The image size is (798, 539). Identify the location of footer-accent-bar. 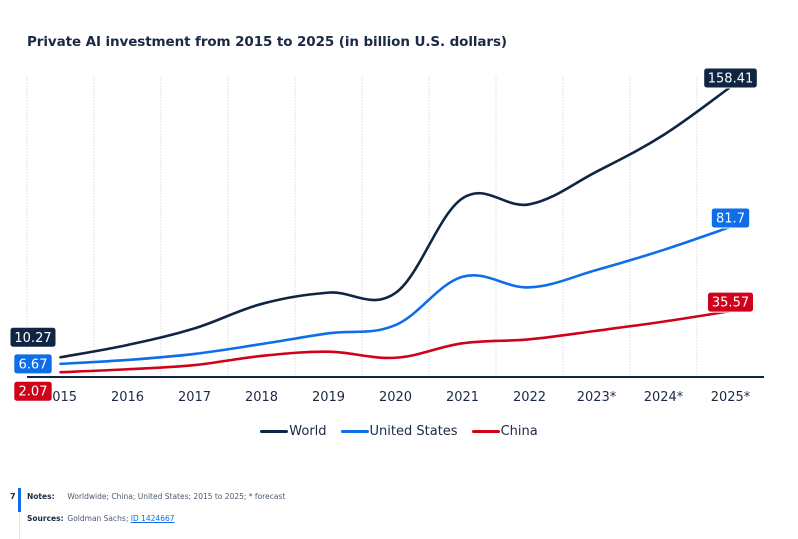
(19, 500).